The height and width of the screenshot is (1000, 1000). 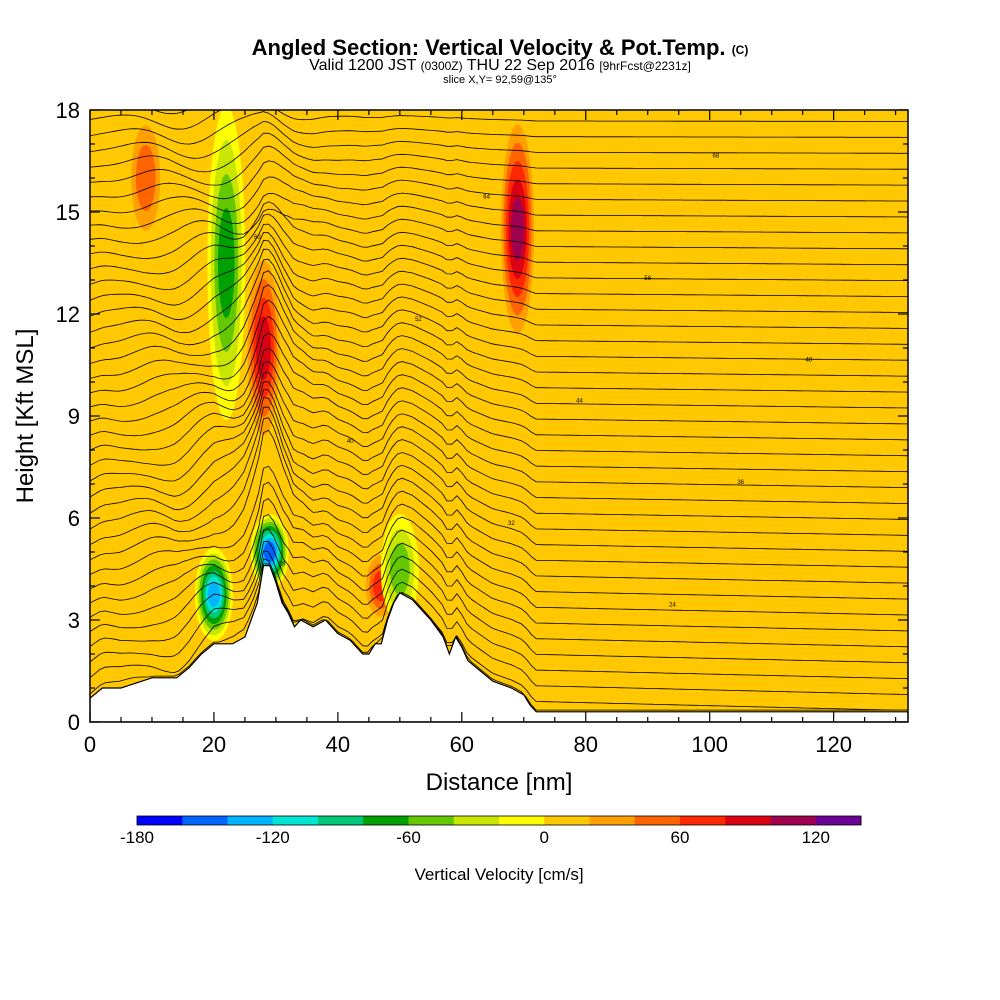 I want to click on y-tick-label: 18, so click(x=68, y=110).